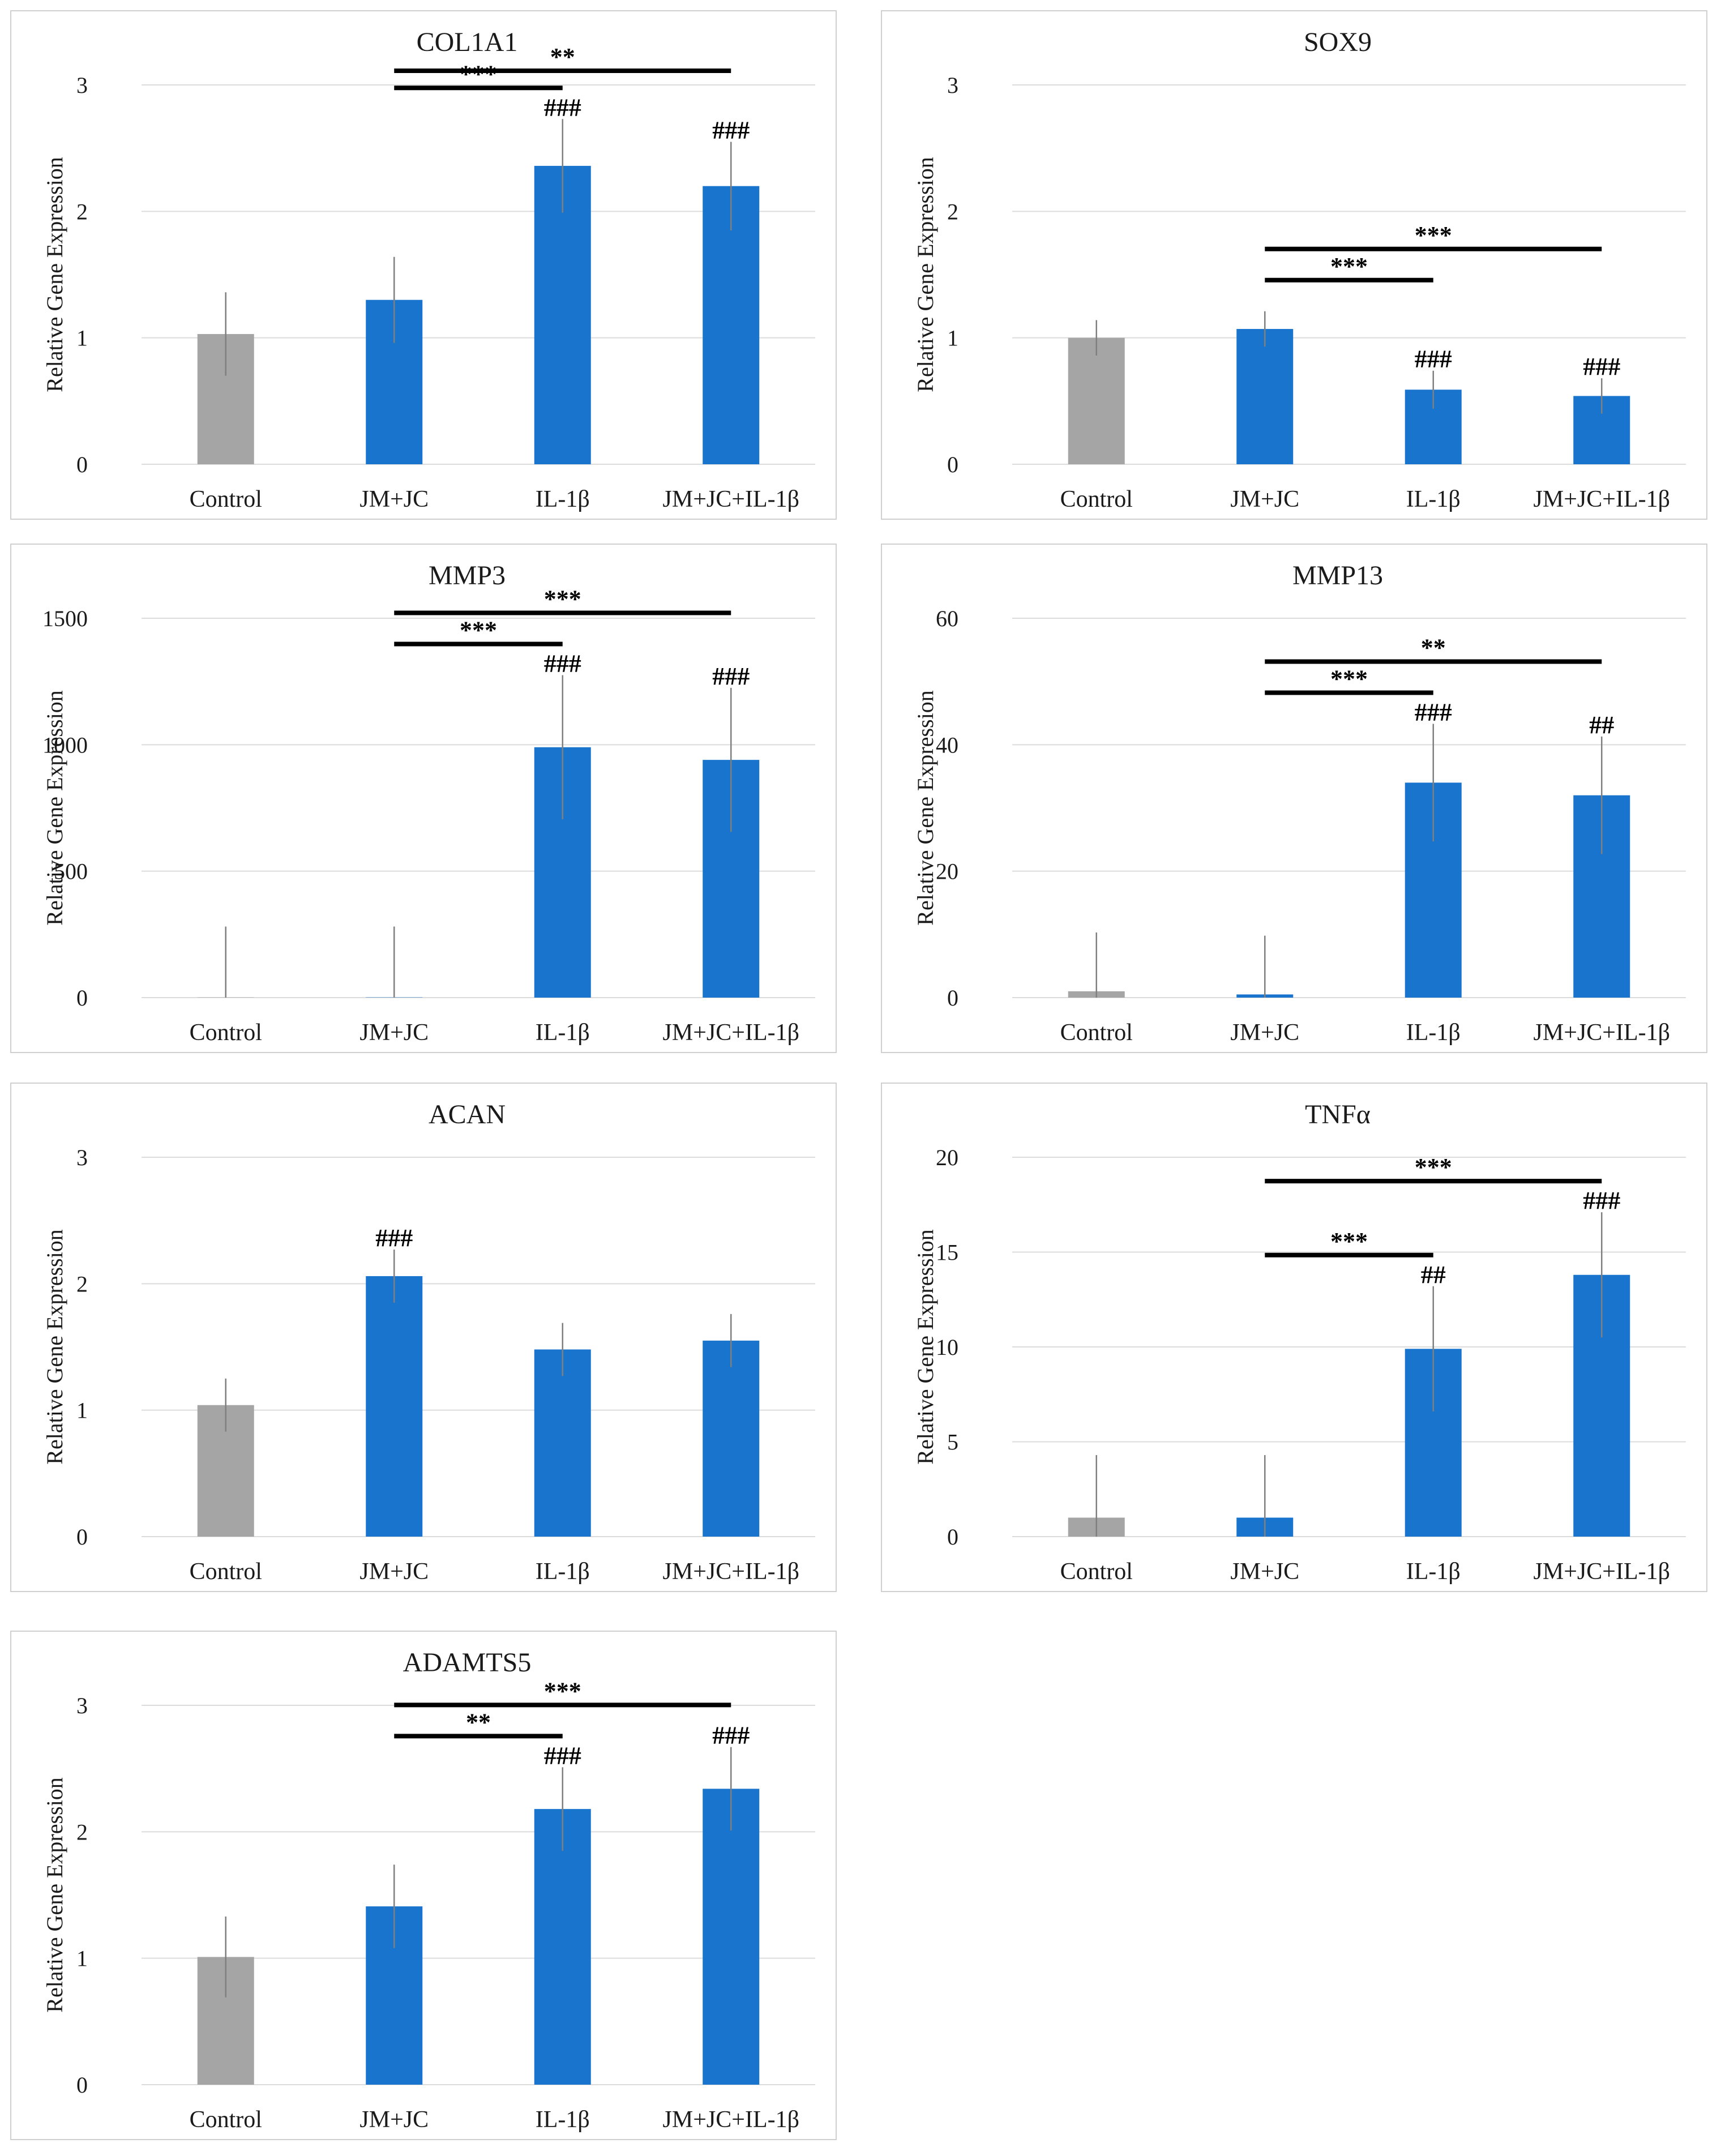  Describe the element at coordinates (71, 871) in the screenshot. I see `y-tick-label: 500` at that location.